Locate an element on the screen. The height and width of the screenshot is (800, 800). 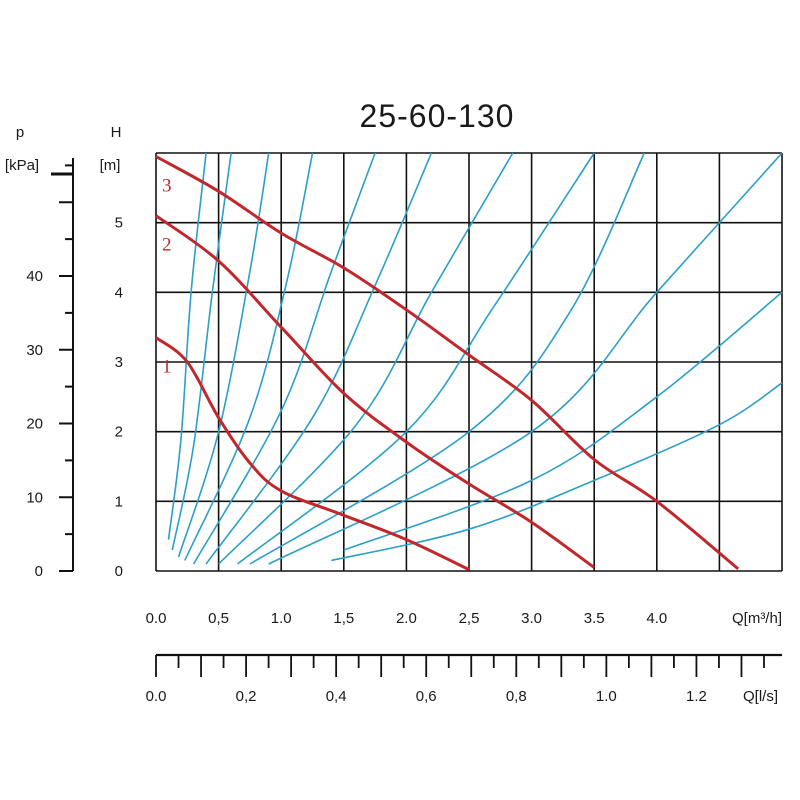
h-axis-unit: [m] is located at coordinates (110, 165).